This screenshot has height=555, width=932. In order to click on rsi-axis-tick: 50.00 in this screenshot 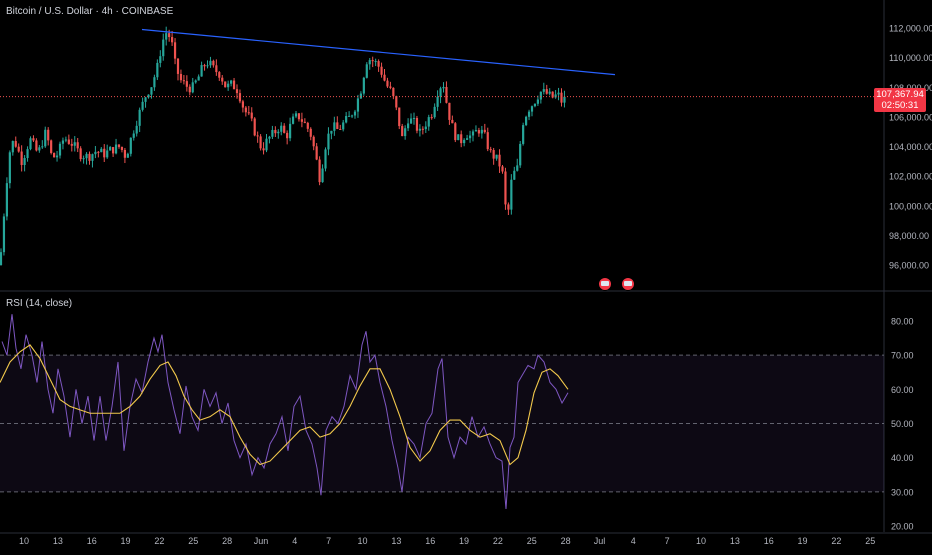, I will do `click(902, 424)`.